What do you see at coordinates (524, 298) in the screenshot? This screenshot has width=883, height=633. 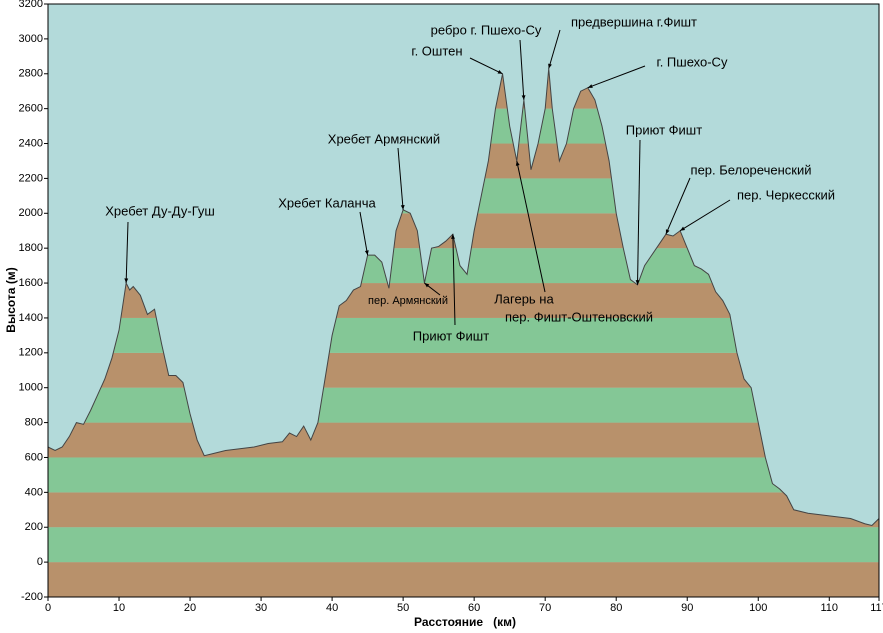 I see `annotation-label: Лагерь на` at bounding box center [524, 298].